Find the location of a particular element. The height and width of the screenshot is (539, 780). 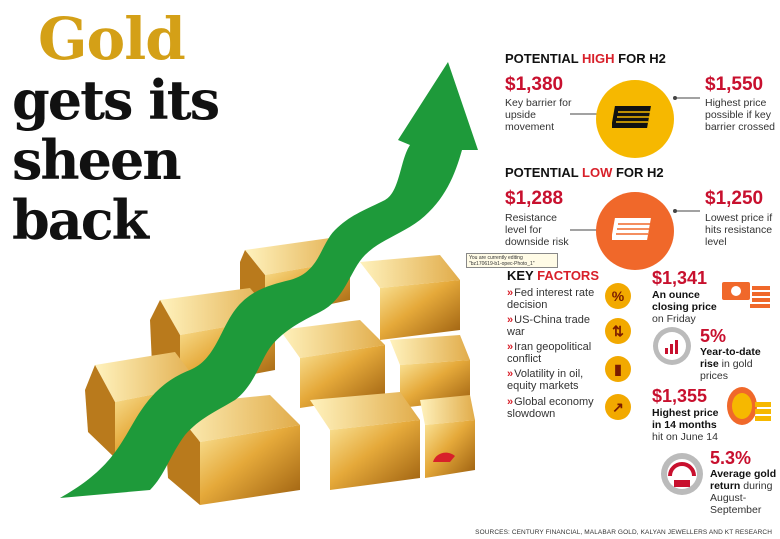

heading-highlight: HIGH is located at coordinates (598, 58).